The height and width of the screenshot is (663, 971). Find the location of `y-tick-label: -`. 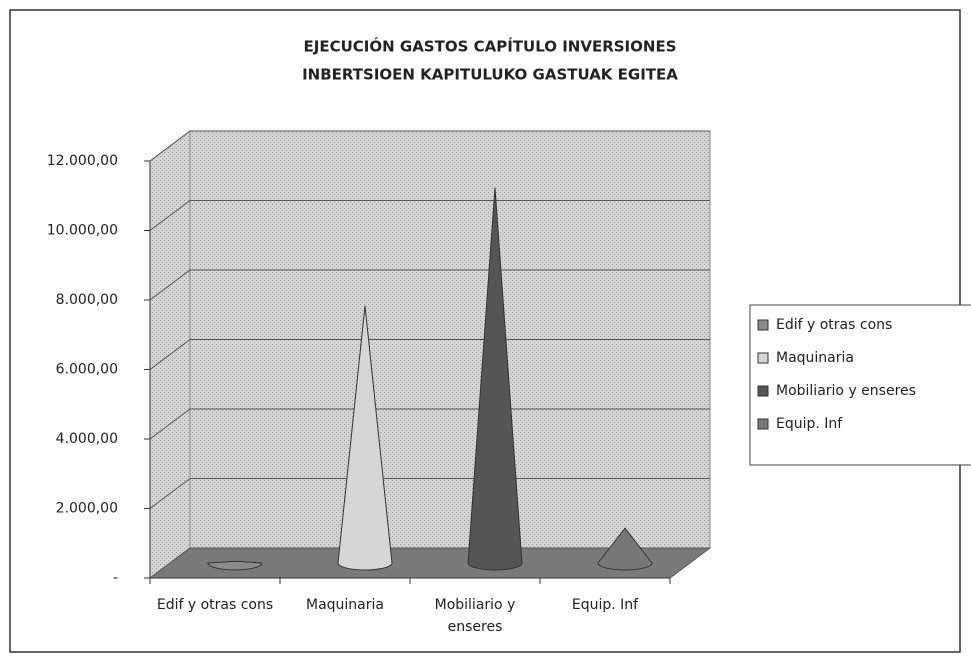

y-tick-label: - is located at coordinates (115, 578).